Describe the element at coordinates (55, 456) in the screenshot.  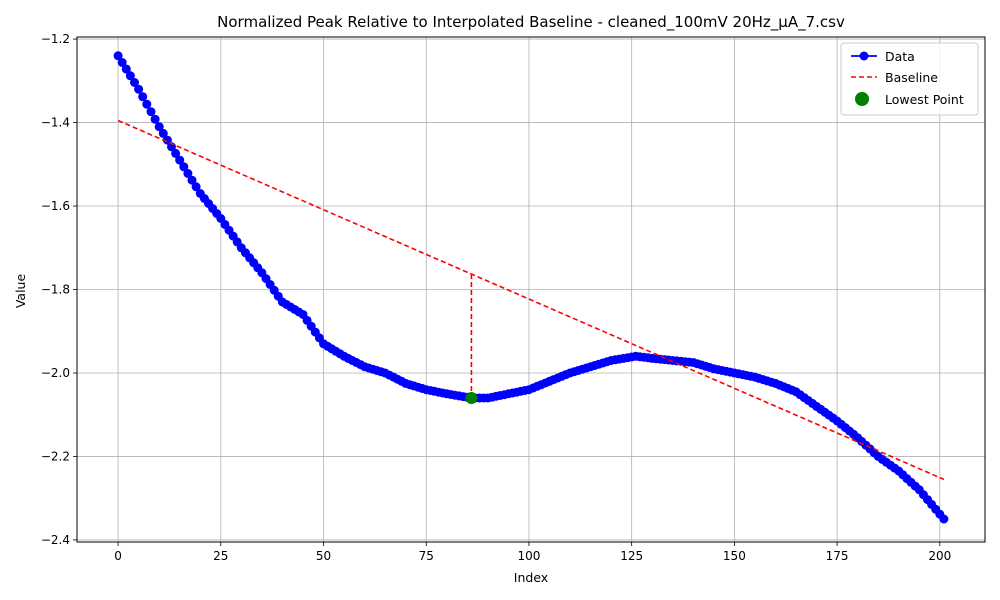
I see `y-tick-label: −2.2` at that location.